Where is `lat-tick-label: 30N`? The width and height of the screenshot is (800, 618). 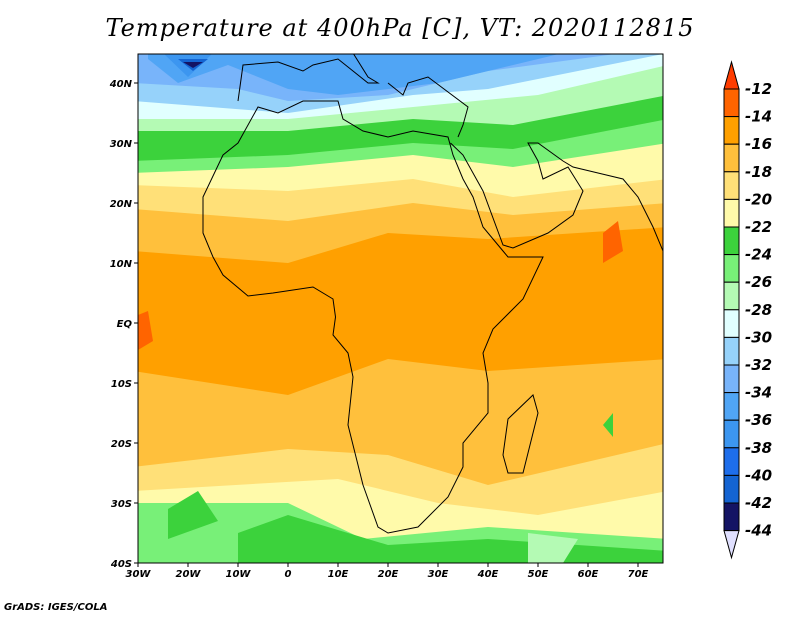
lat-tick-label: 30N is located at coordinates (121, 144).